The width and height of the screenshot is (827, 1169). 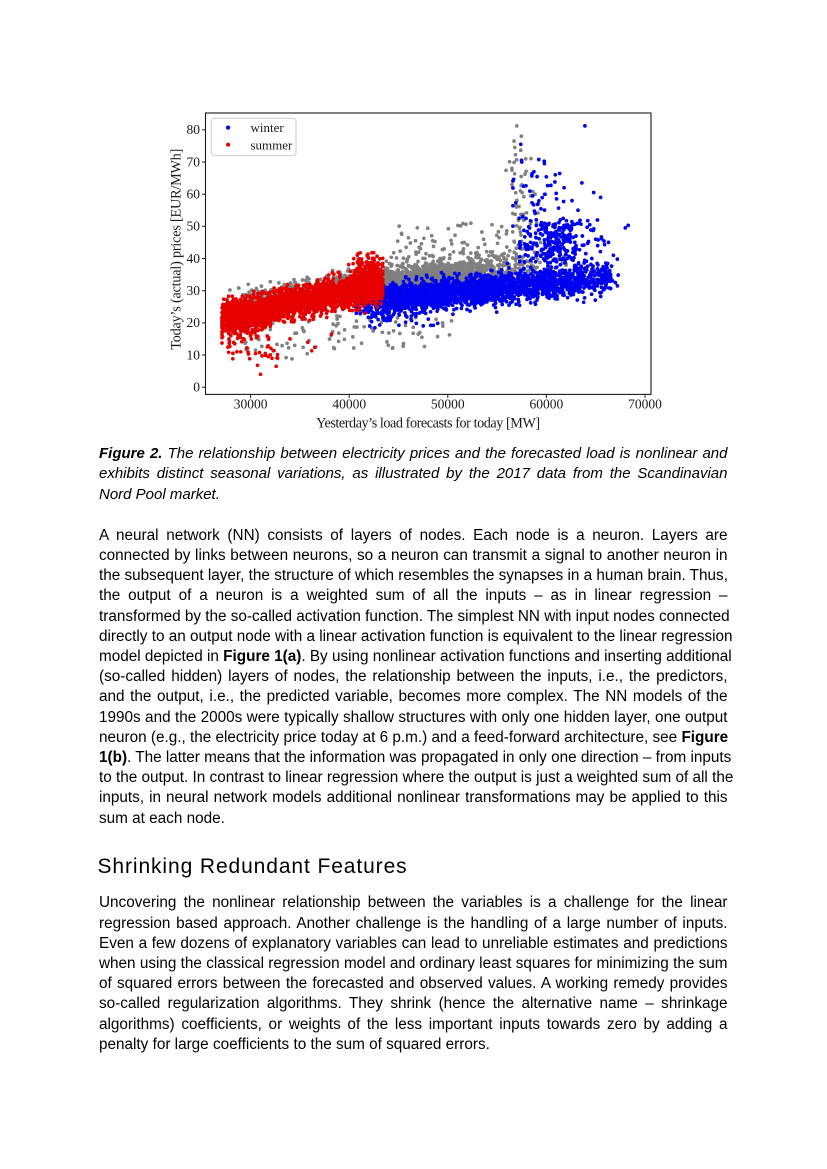 What do you see at coordinates (194, 322) in the screenshot?
I see `svg-text: 20` at bounding box center [194, 322].